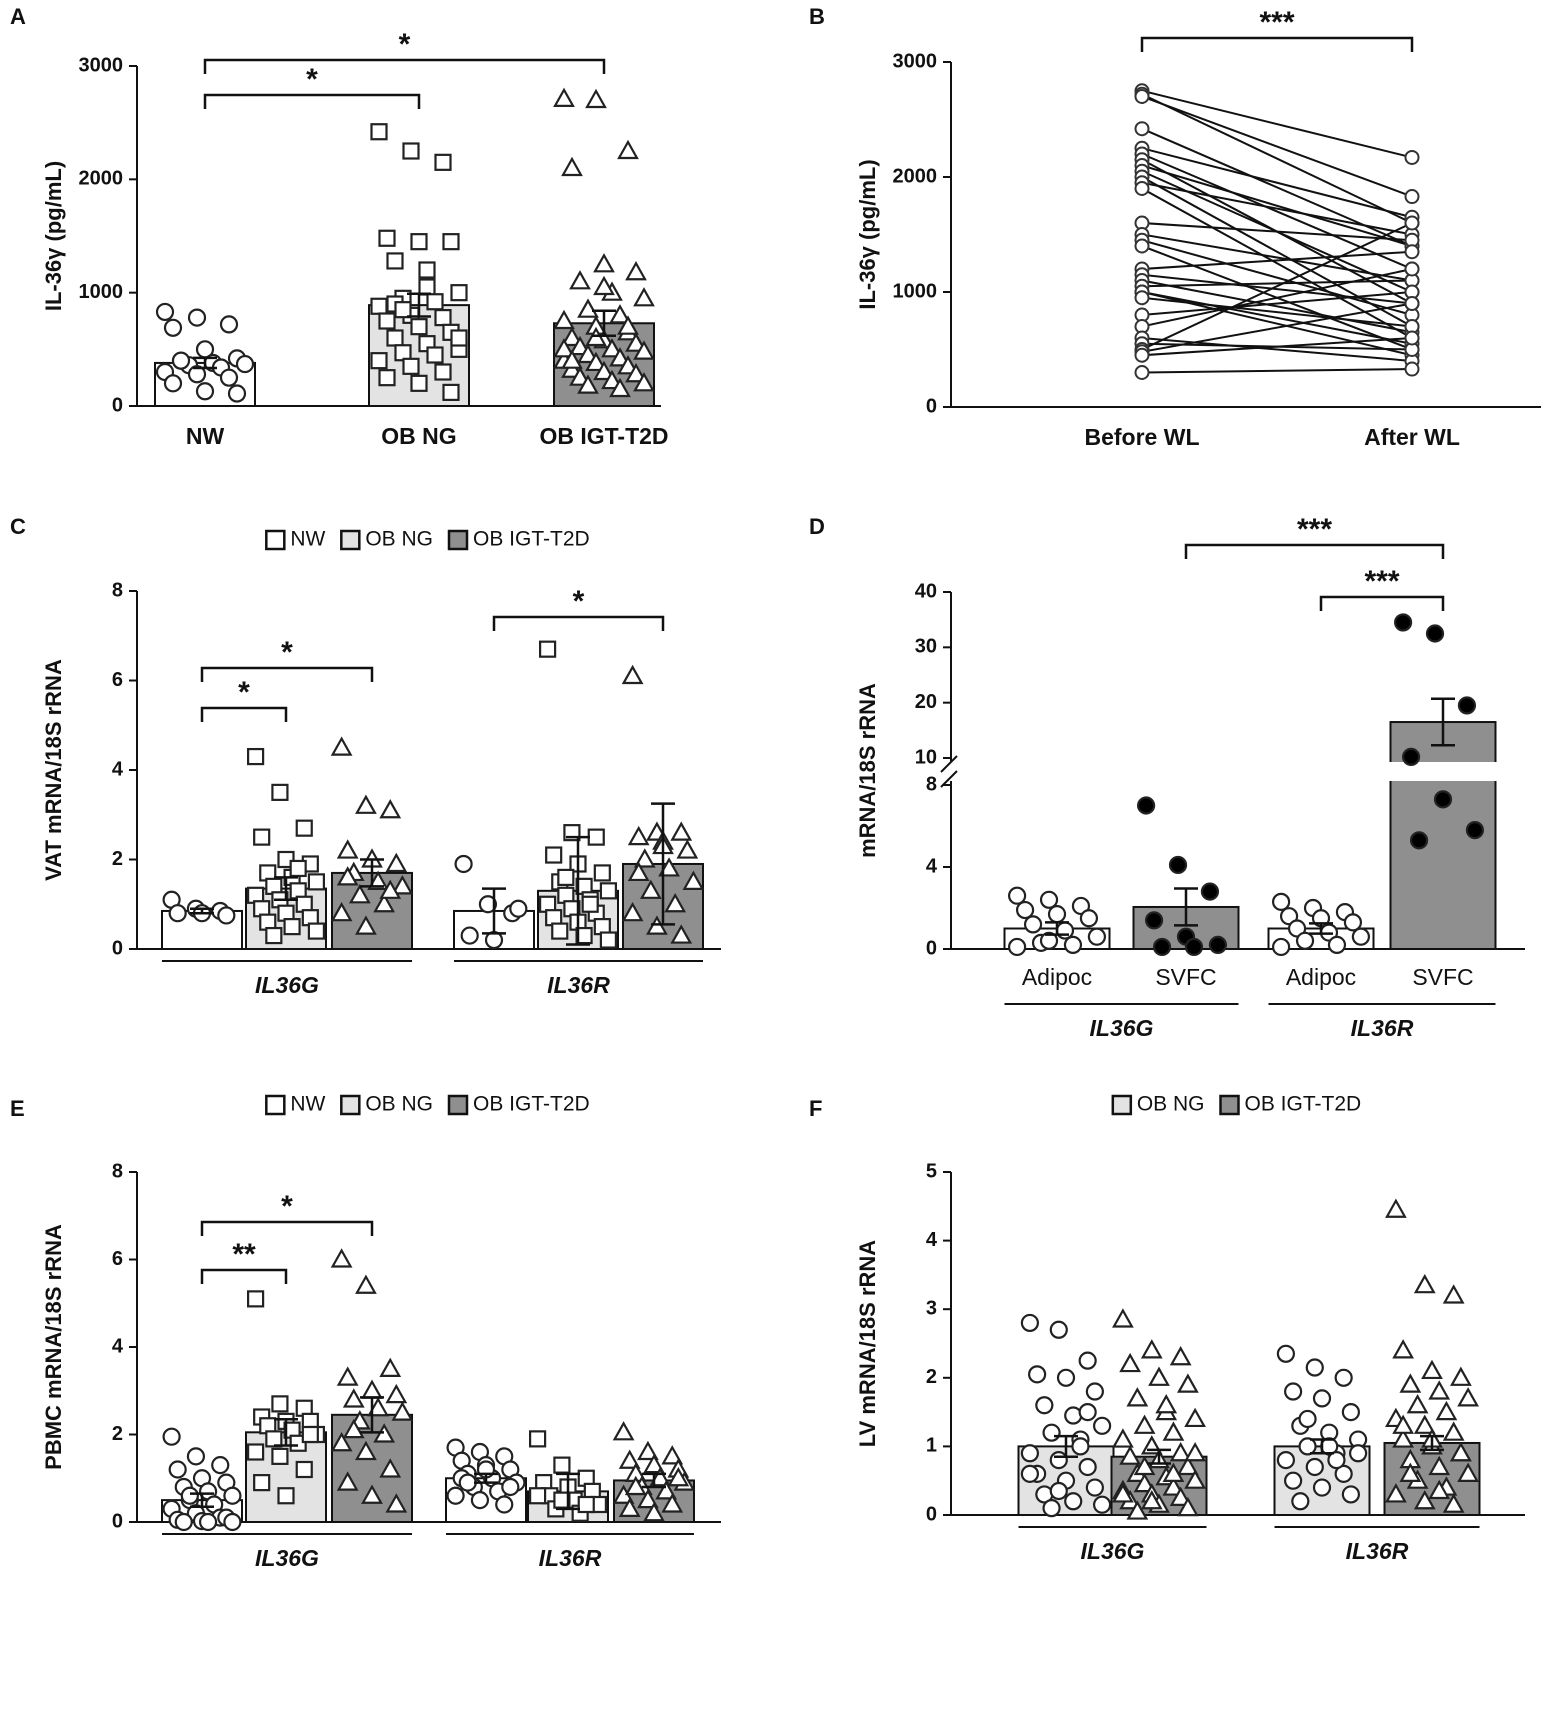  Describe the element at coordinates (1057, 977) in the screenshot. I see `x-tick-label: Adipoc` at that location.